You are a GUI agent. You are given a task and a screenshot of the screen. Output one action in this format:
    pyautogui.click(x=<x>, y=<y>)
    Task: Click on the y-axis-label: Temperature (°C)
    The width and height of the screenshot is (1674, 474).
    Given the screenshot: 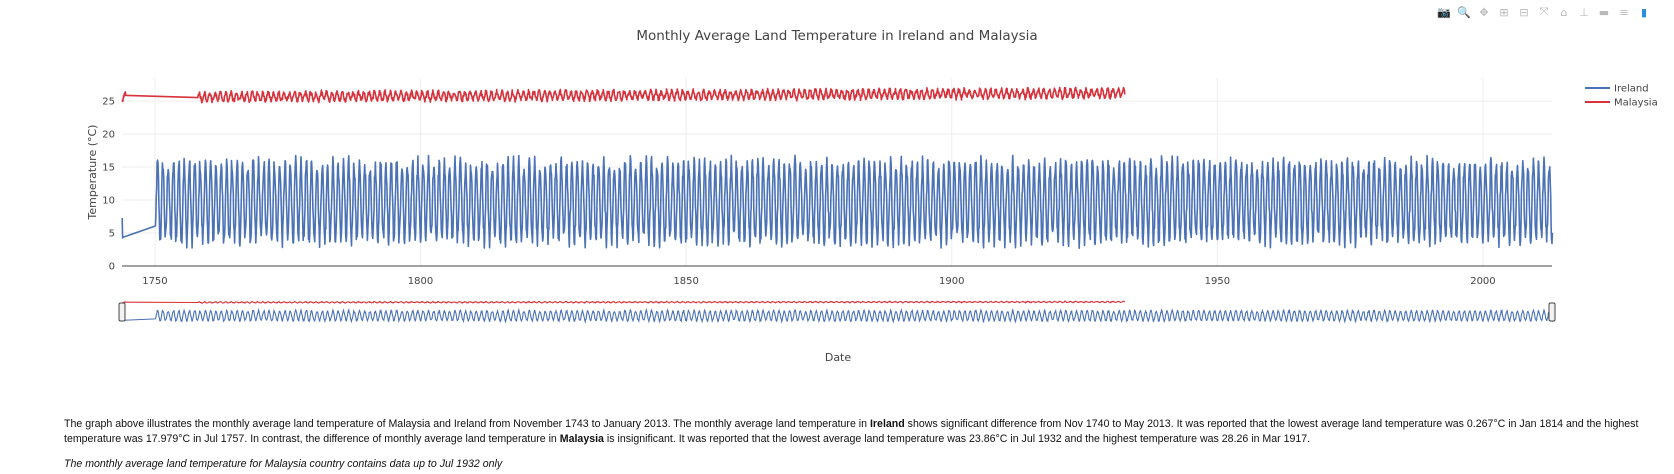 What is the action you would take?
    pyautogui.click(x=92, y=173)
    